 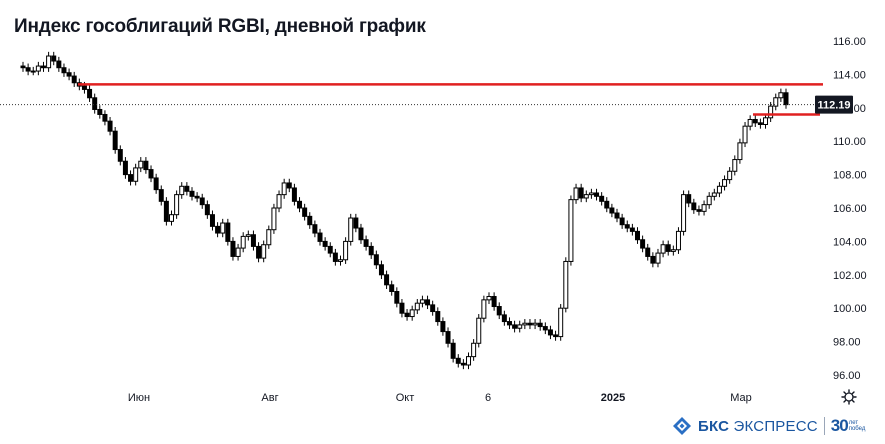 I want to click on y-tick-label: 106.00, so click(x=850, y=209).